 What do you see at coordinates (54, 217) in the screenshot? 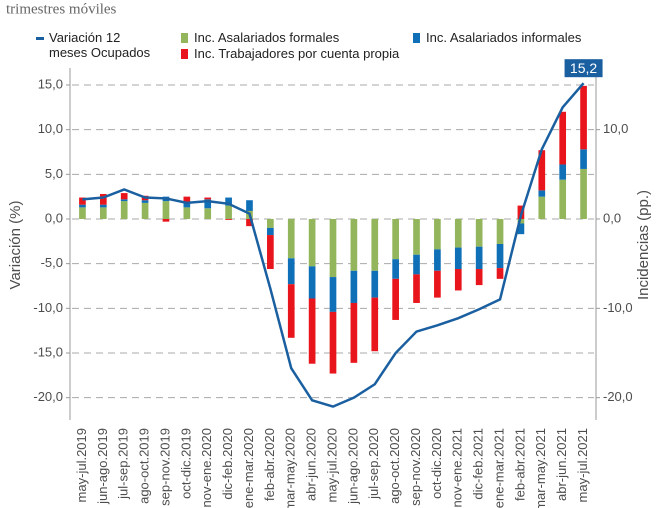
I see `y-tick-label: 0,0` at bounding box center [54, 217].